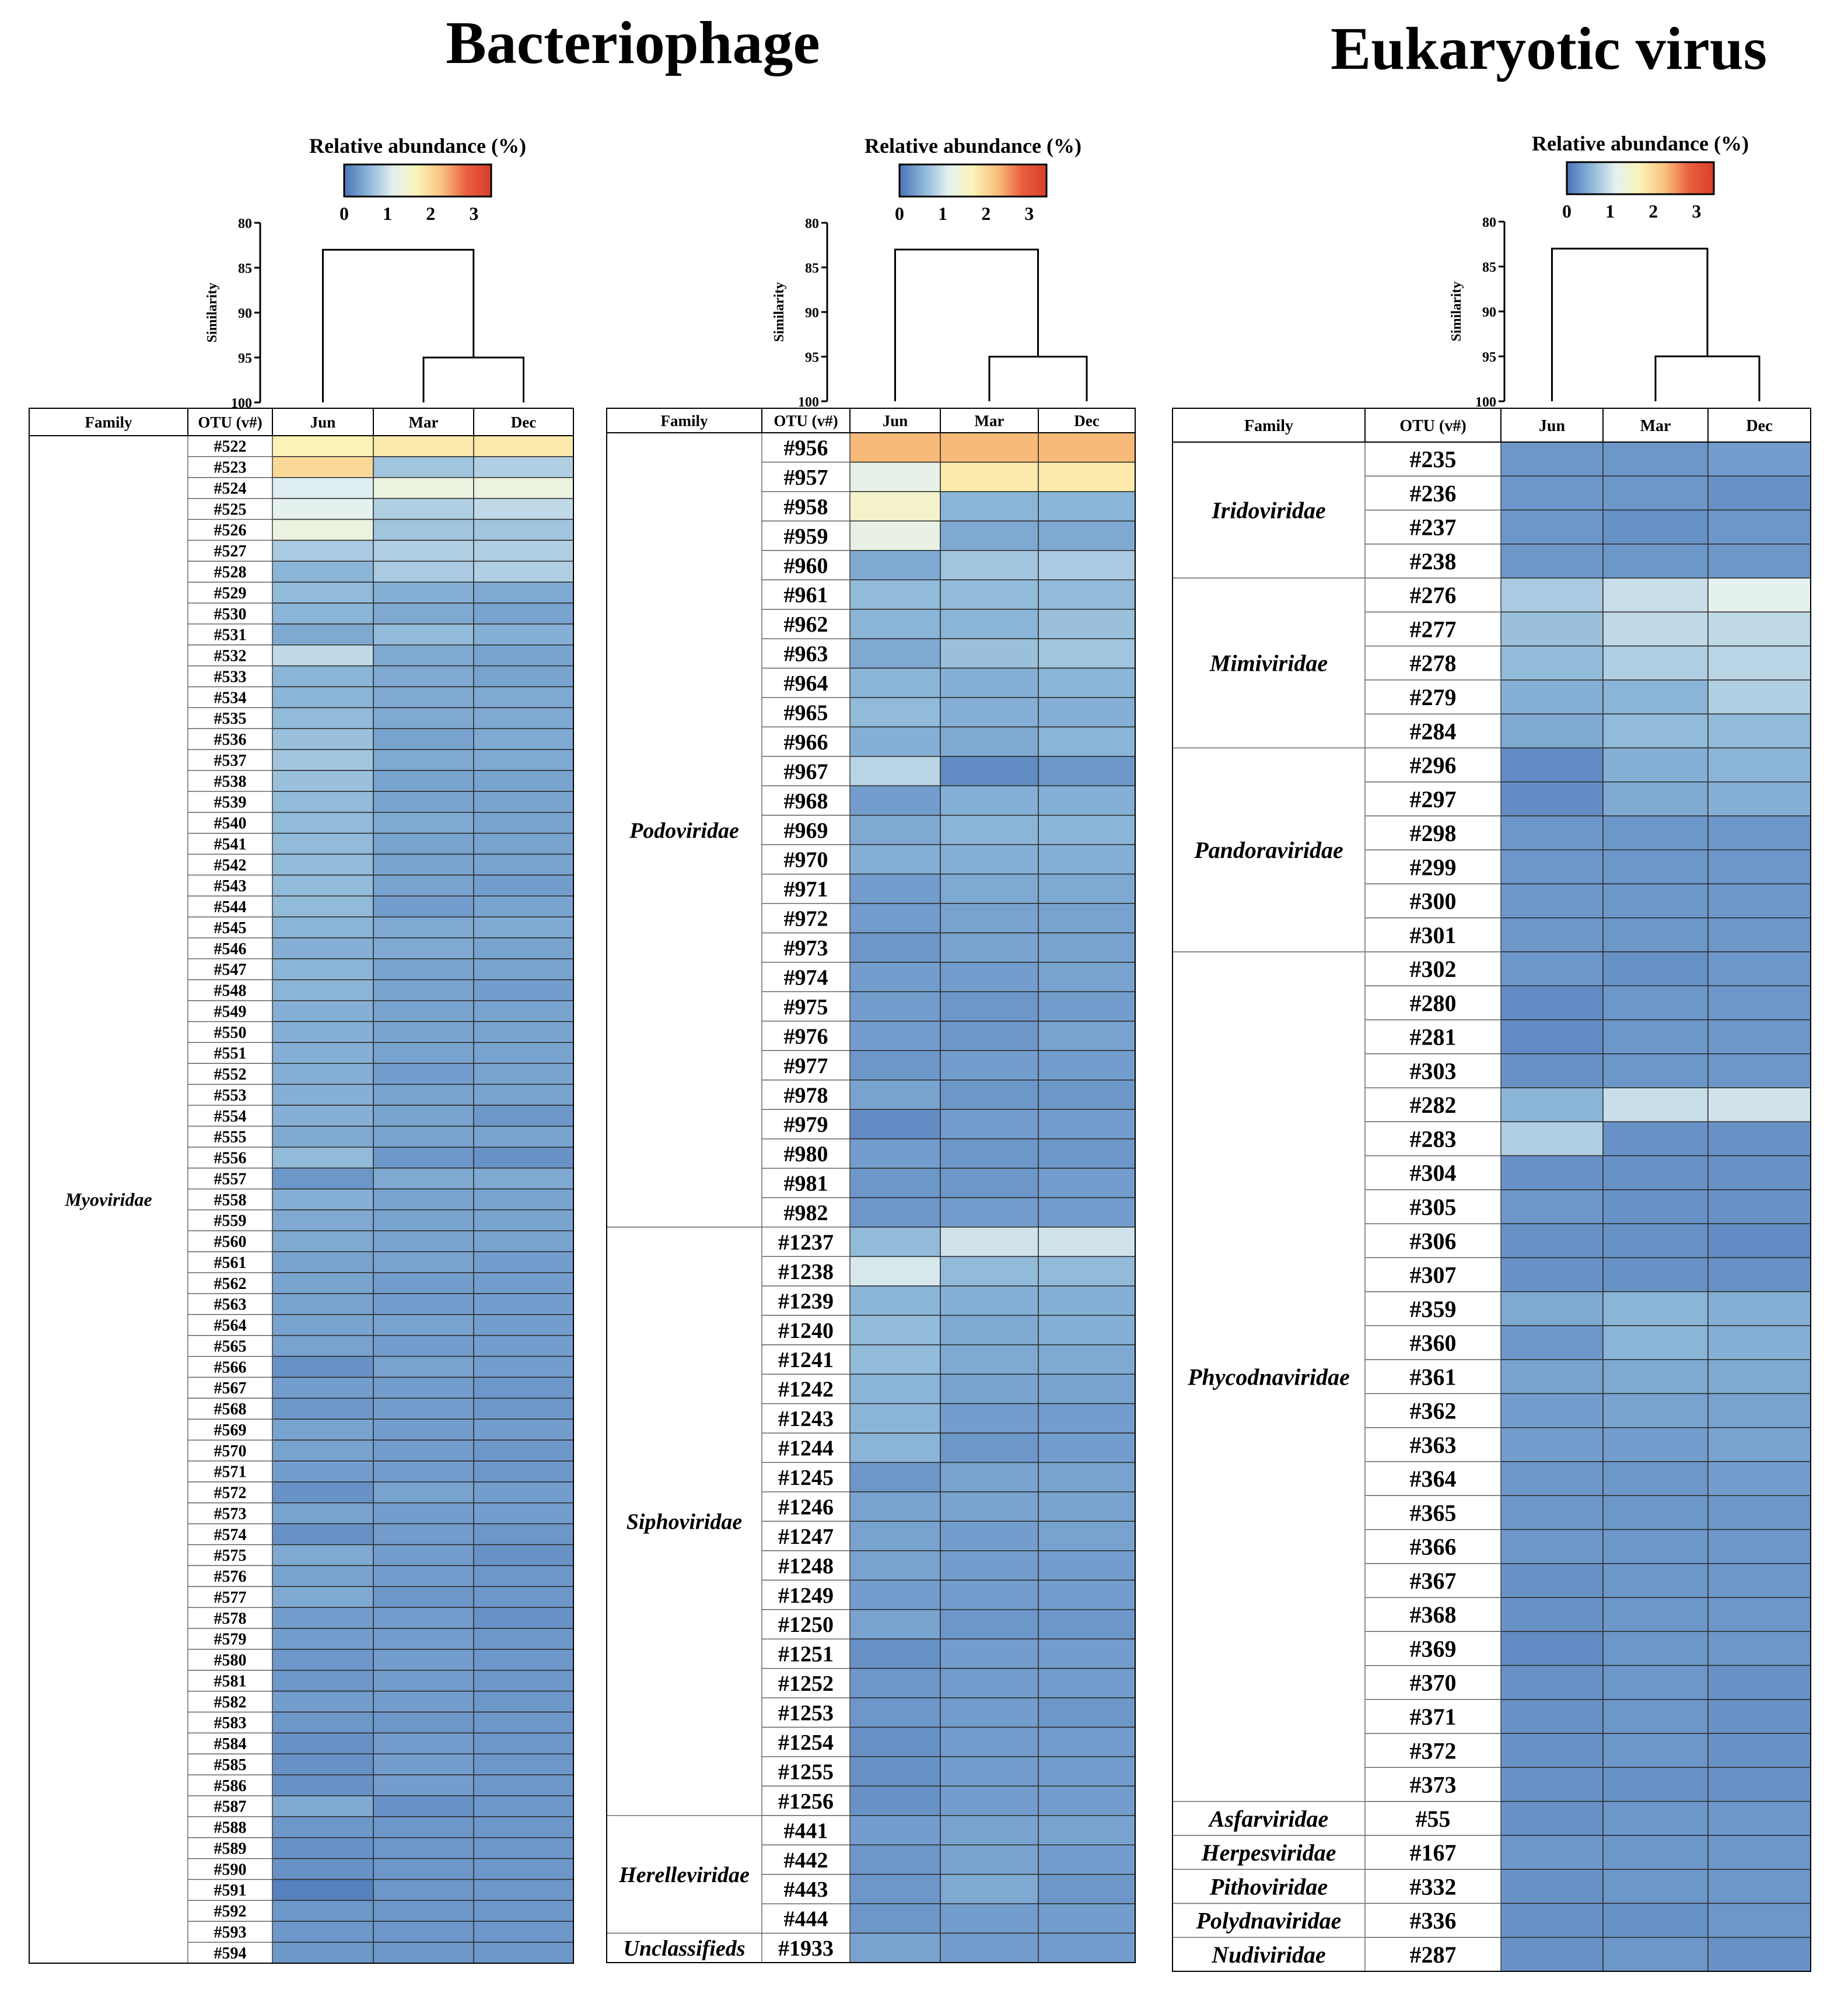 The image size is (1848, 2011). What do you see at coordinates (1552, 426) in the screenshot?
I see `header-sample-jun: Jun` at bounding box center [1552, 426].